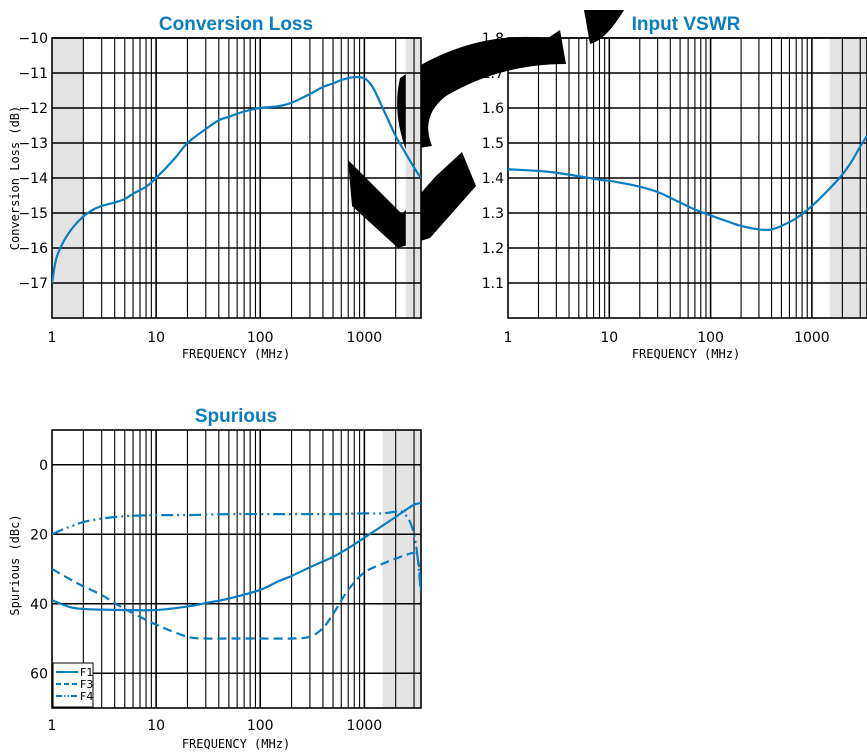 The height and width of the screenshot is (752, 867). What do you see at coordinates (33, 214) in the screenshot?
I see `y-tick-label: −15` at bounding box center [33, 214].